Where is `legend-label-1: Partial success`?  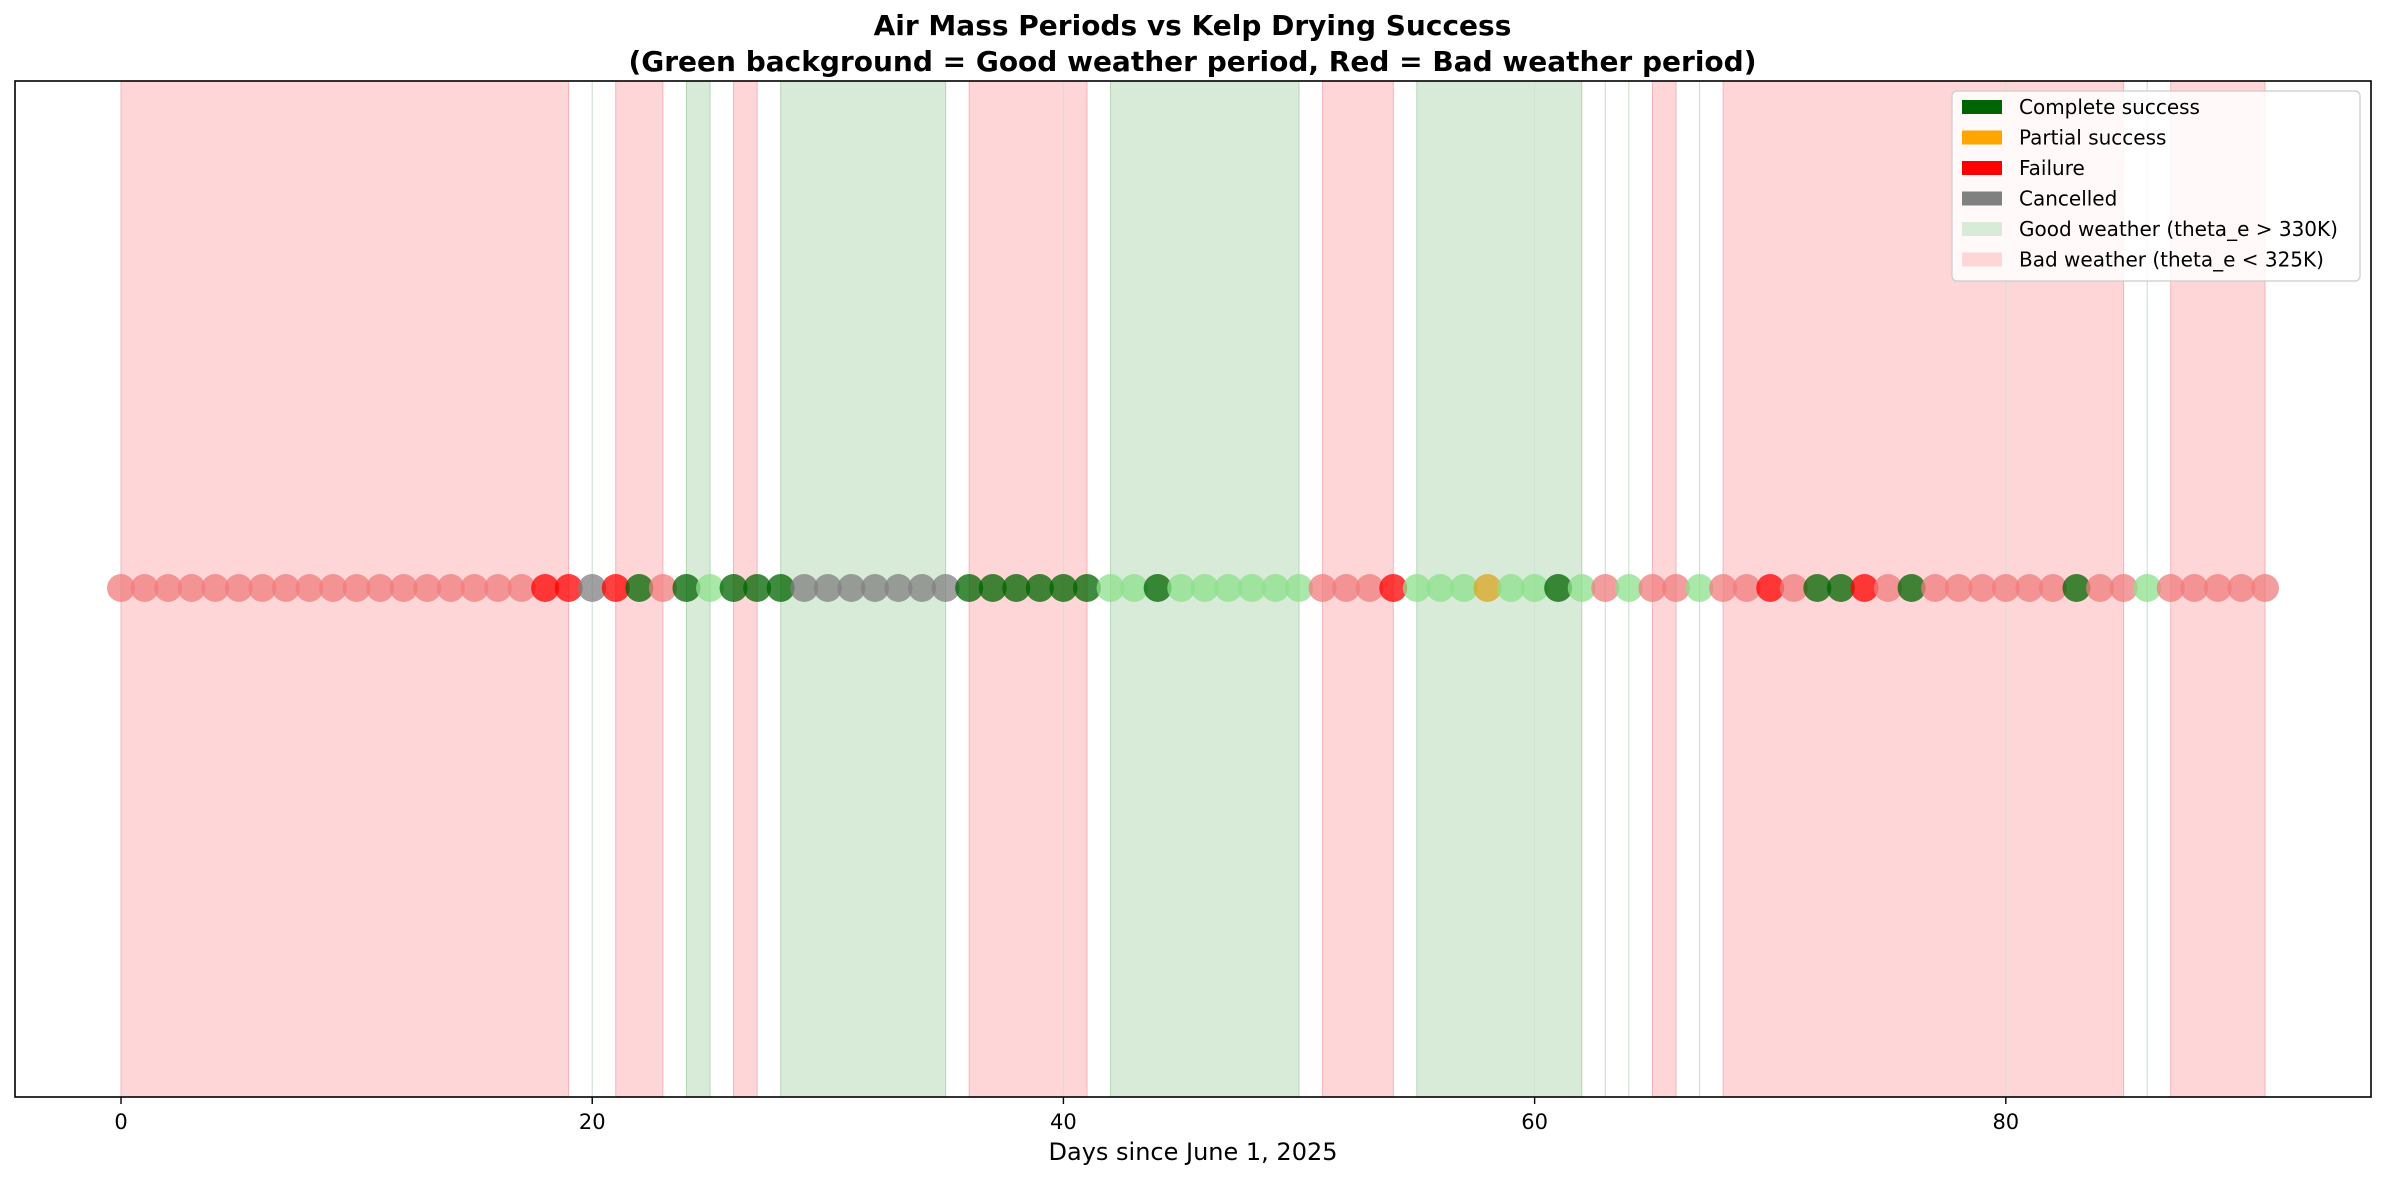 legend-label-1: Partial success is located at coordinates (2092, 138).